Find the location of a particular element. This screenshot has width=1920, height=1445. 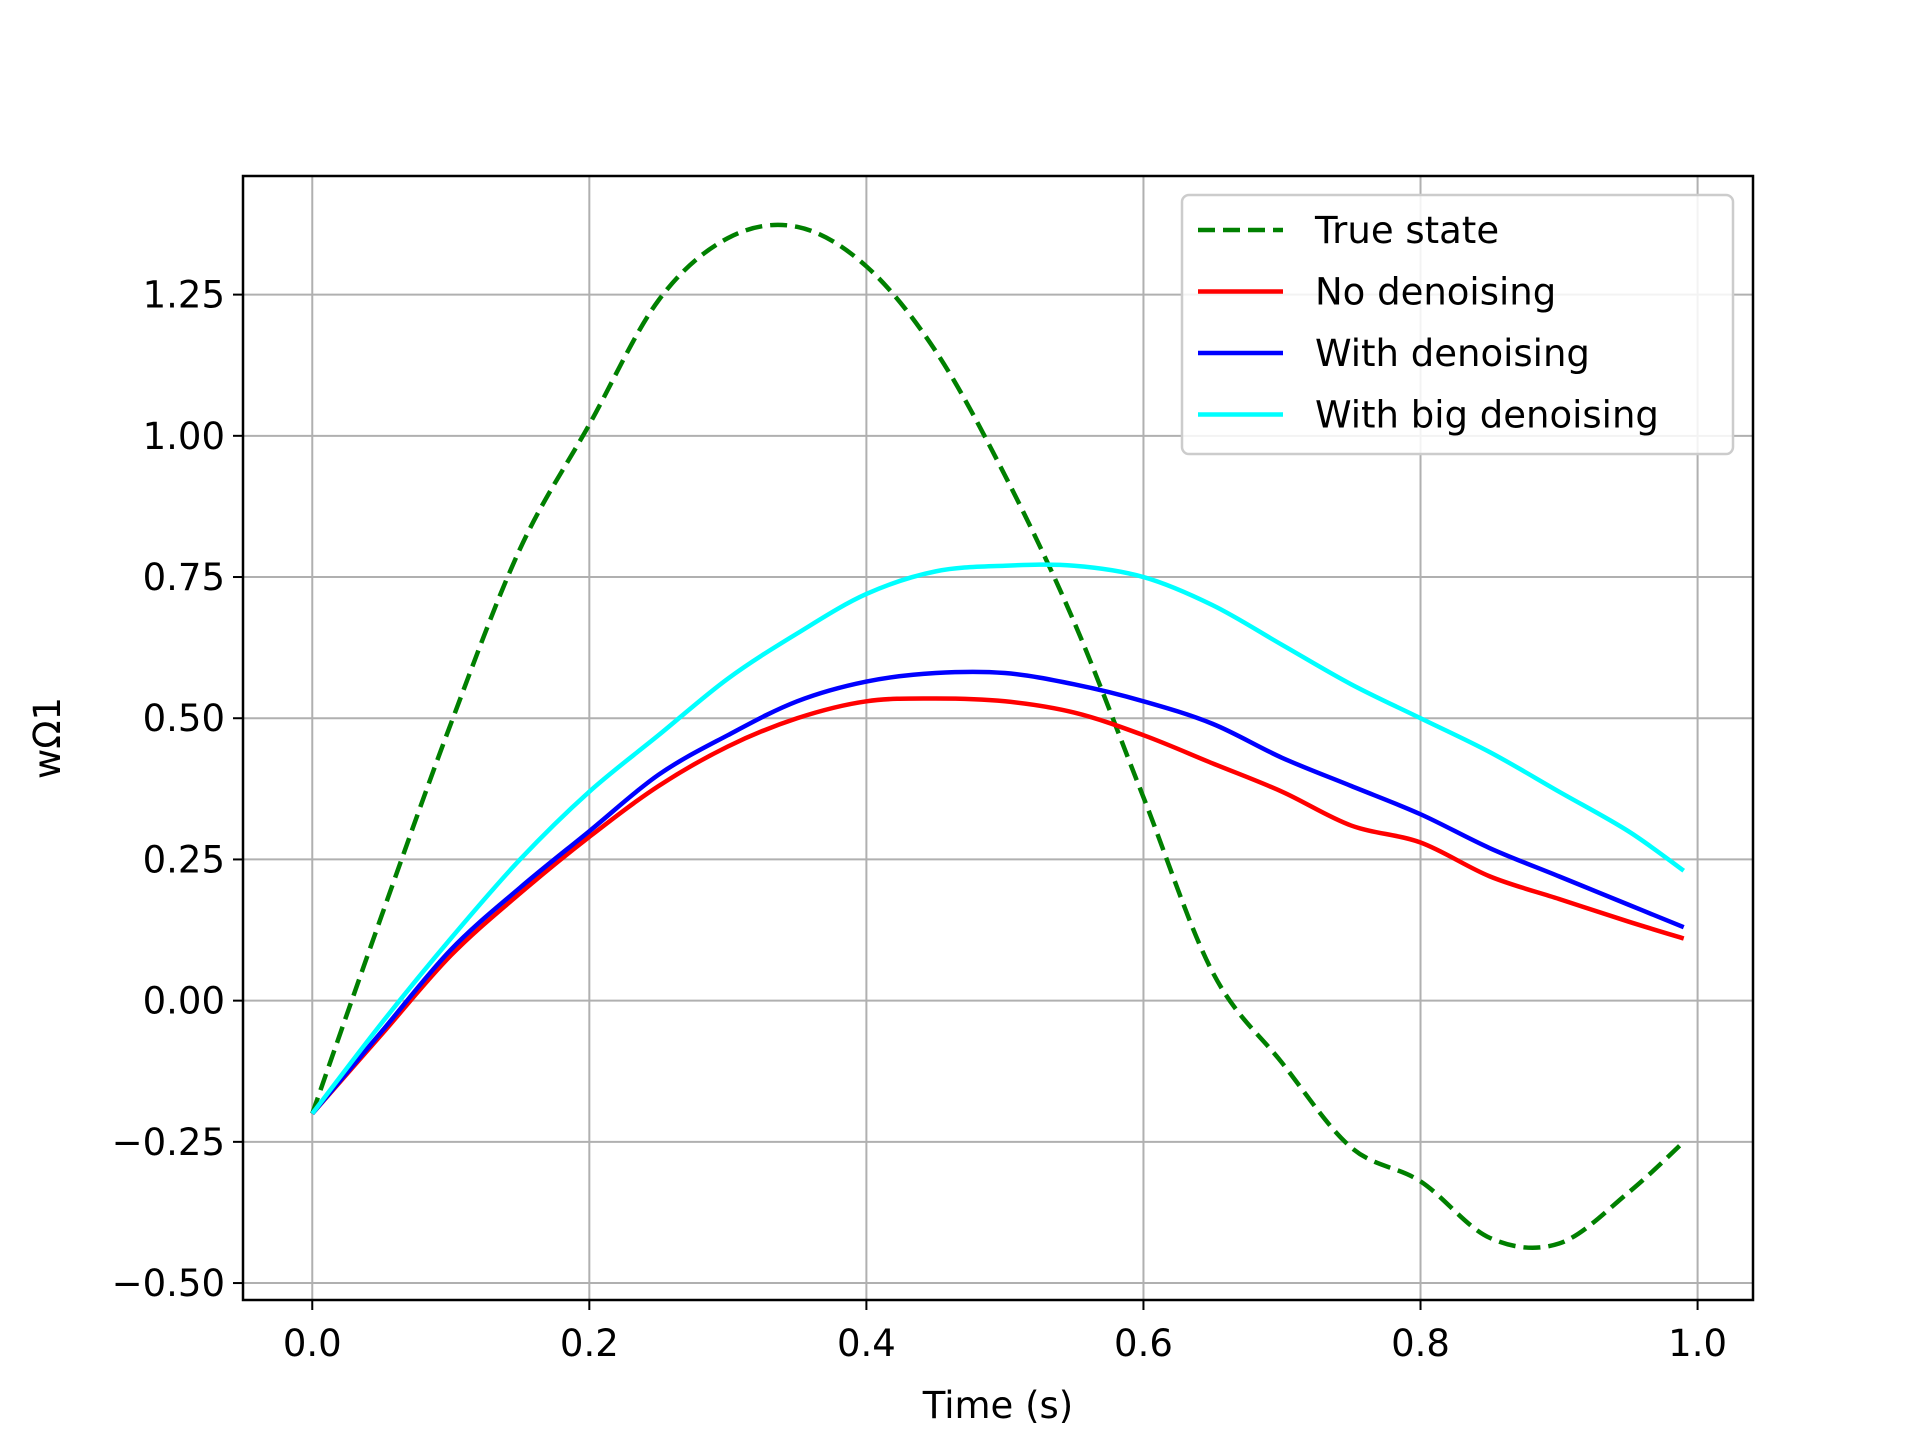

x-tick-label: 0.6 is located at coordinates (1143, 1343).